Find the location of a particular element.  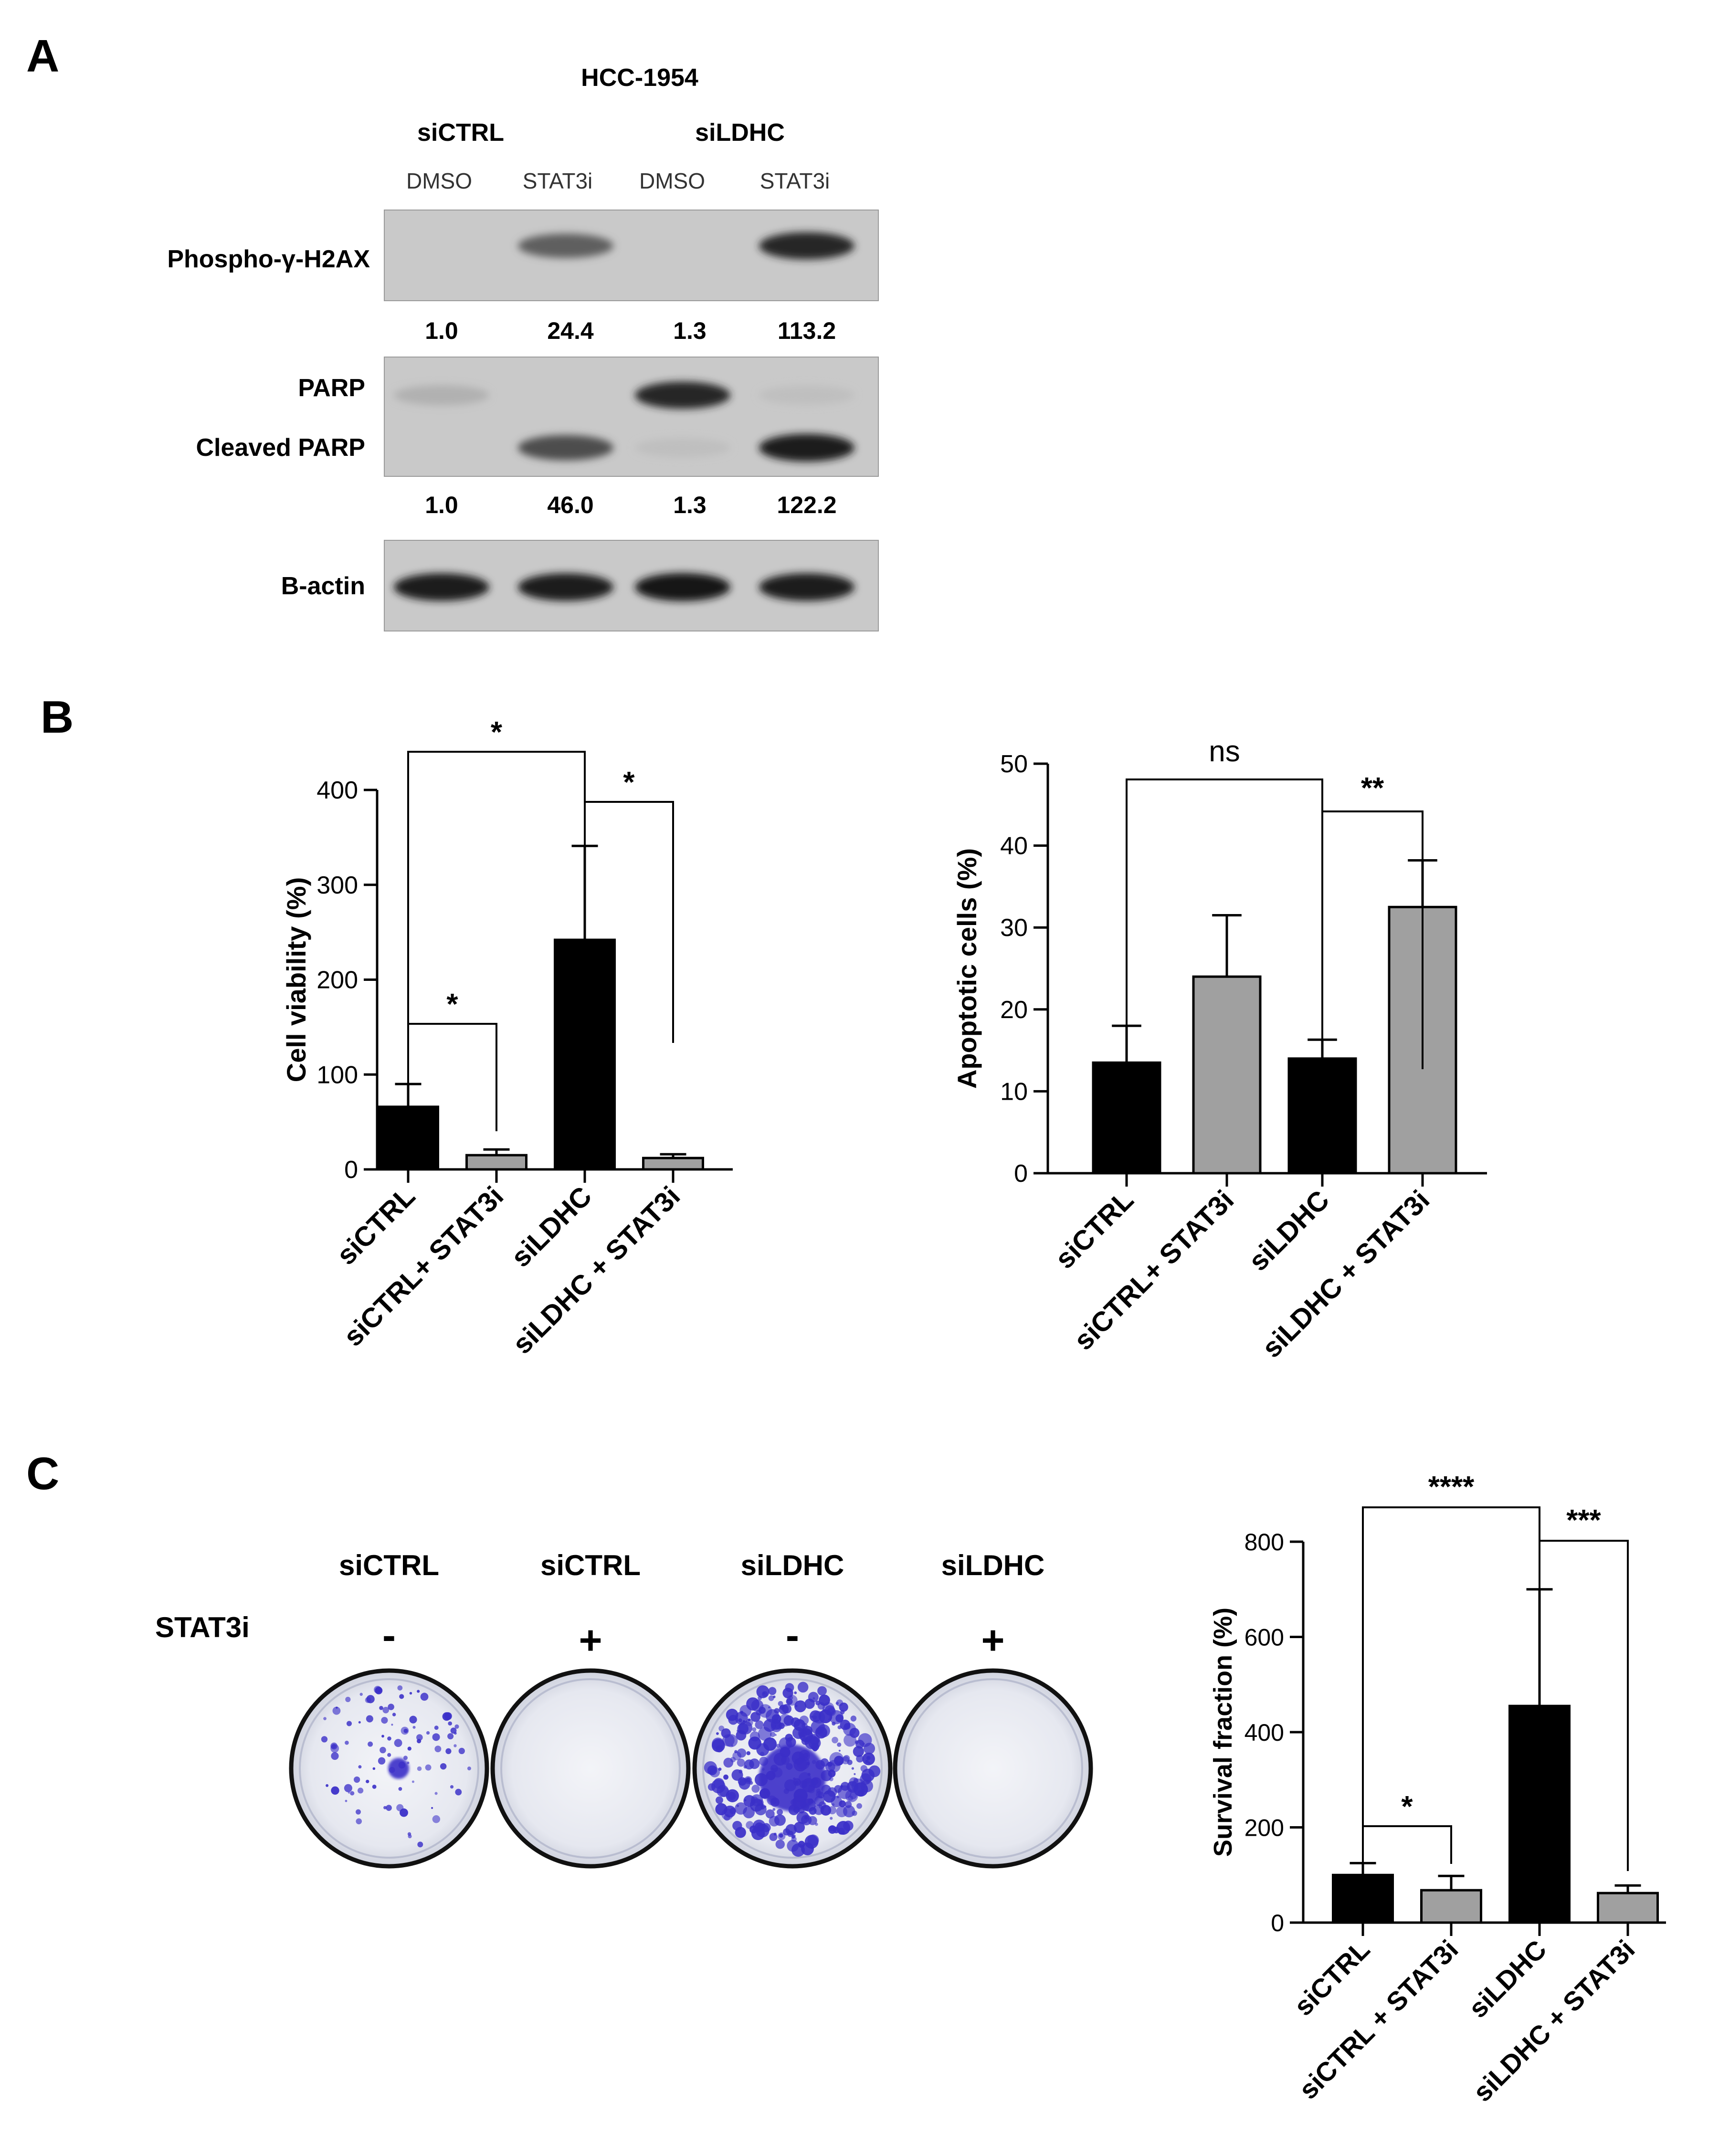

panel-b-letter: B is located at coordinates (57, 717).